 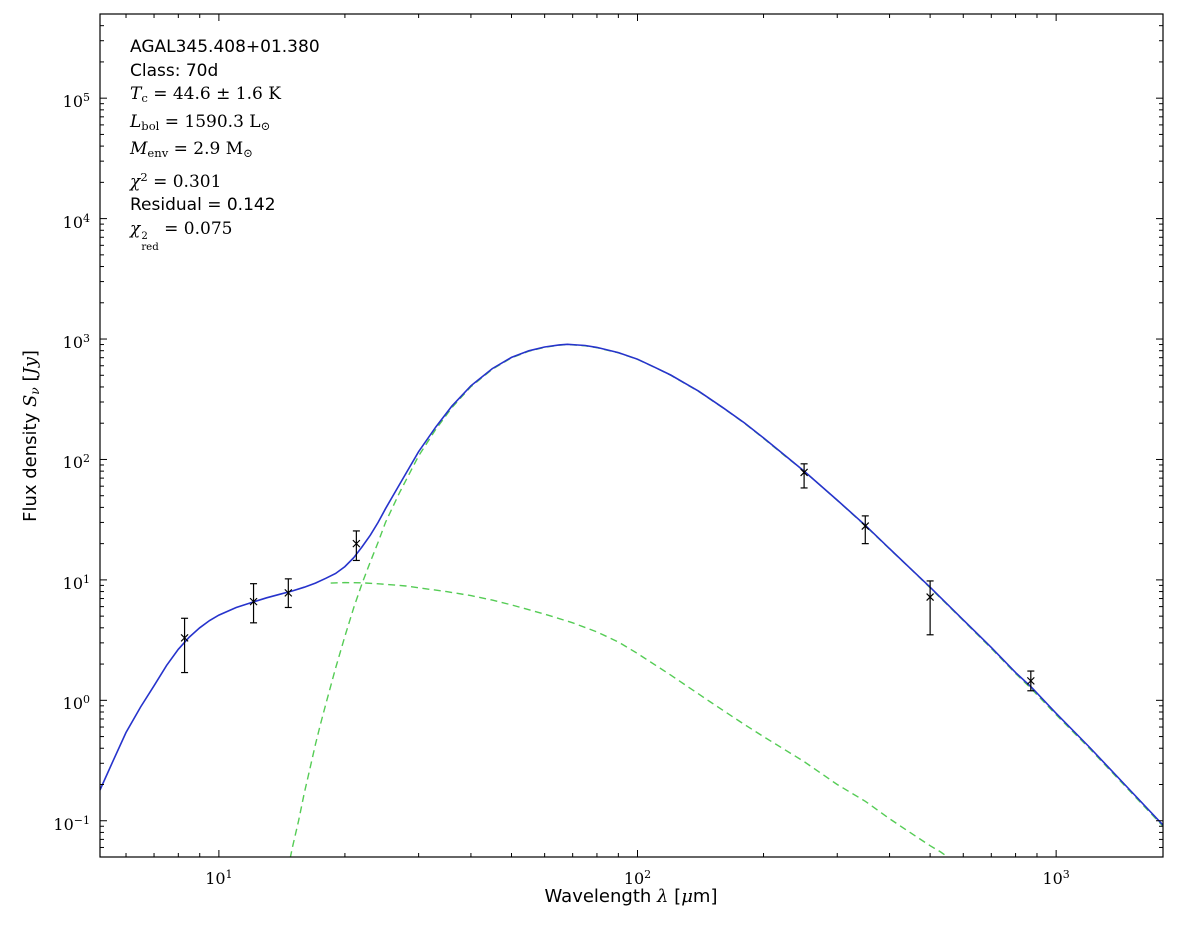 What do you see at coordinates (45, 221) in the screenshot?
I see `y-tick-label: 104` at bounding box center [45, 221].